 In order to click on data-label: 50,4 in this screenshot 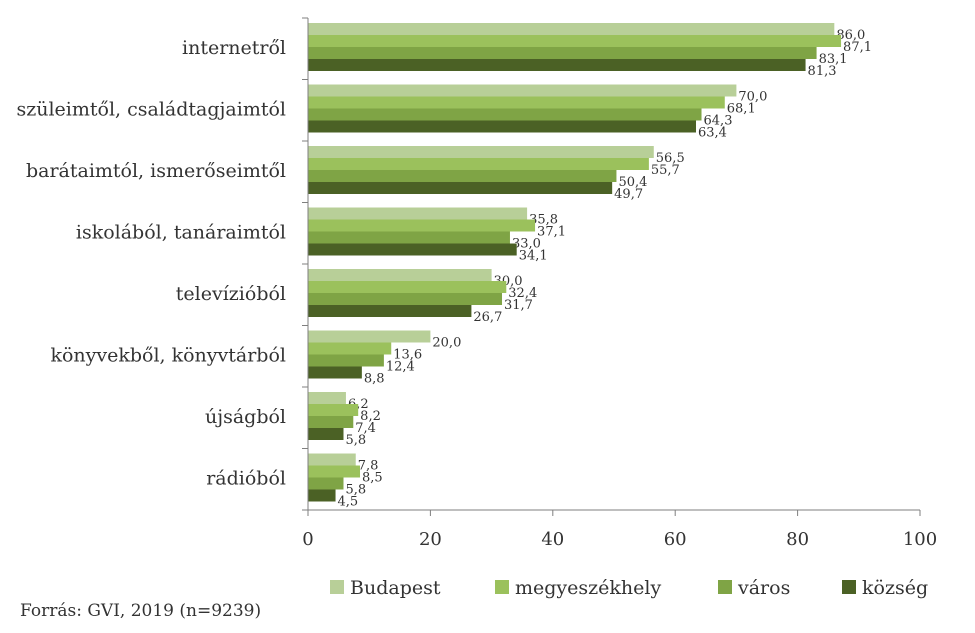, I will do `click(632, 182)`.